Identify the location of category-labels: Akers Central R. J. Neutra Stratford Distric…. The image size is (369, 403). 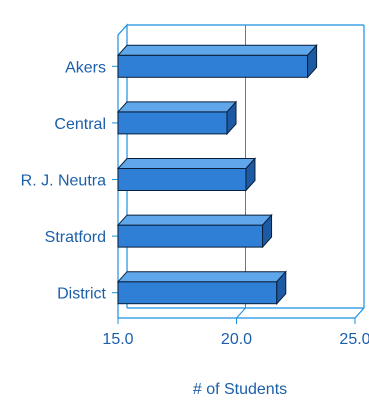
(64, 180).